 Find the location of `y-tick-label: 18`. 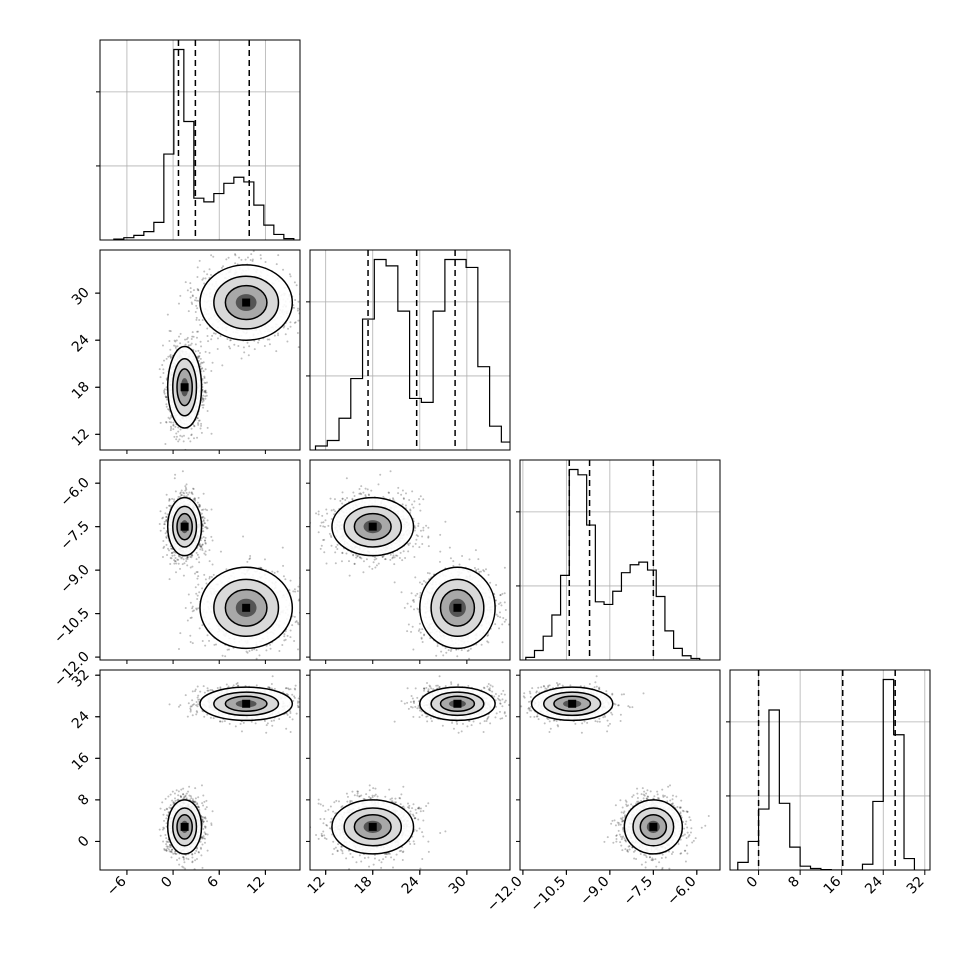

y-tick-label: 18 is located at coordinates (81, 391).